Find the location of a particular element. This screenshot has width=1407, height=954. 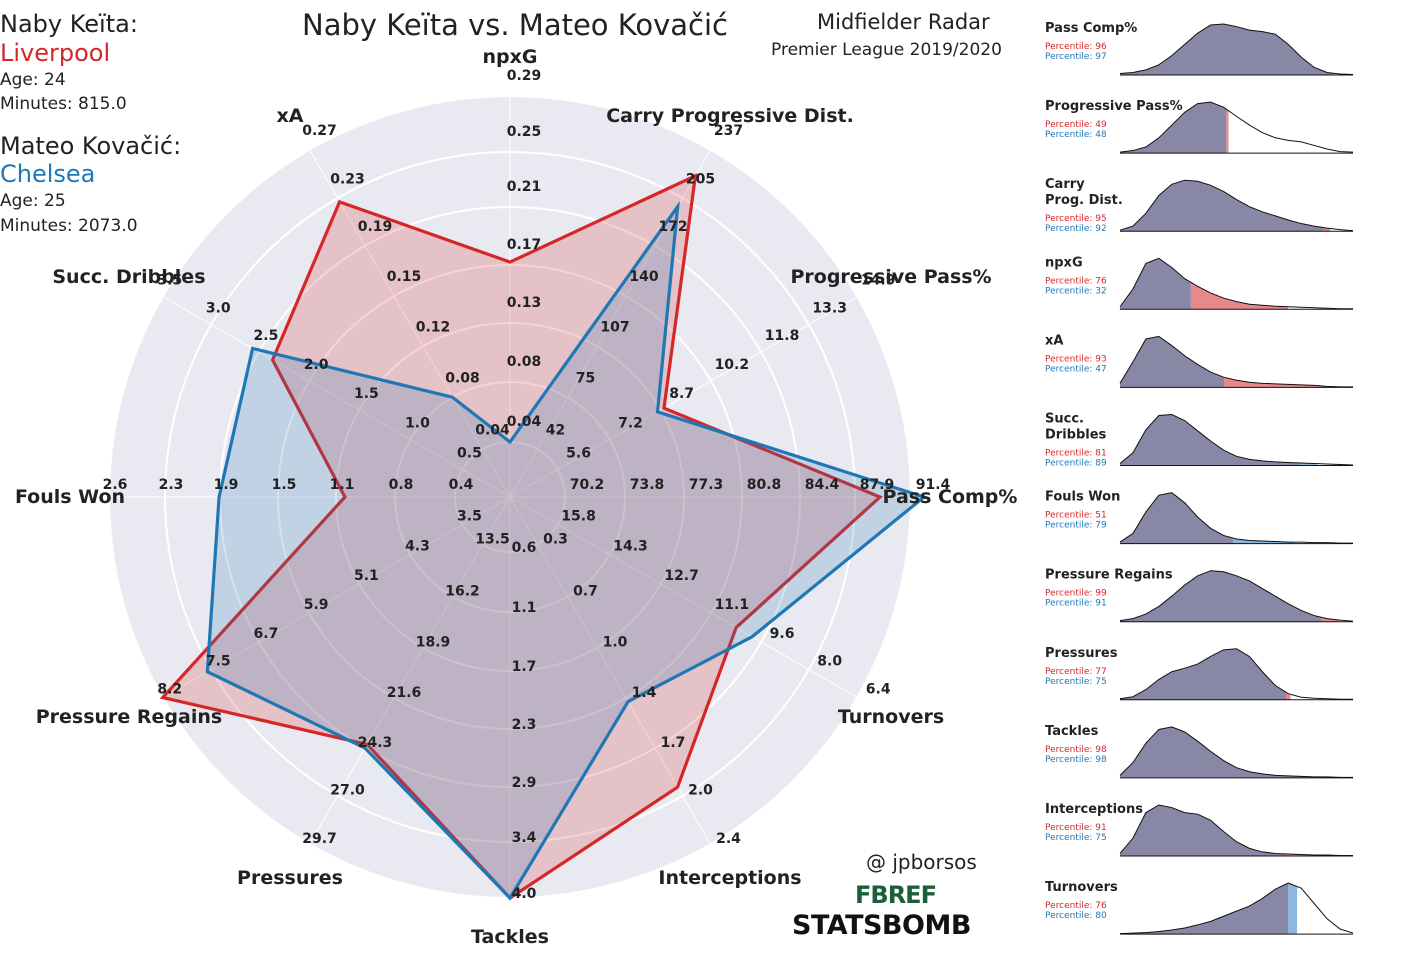

radar-tick-label: 0.04 is located at coordinates (492, 430).